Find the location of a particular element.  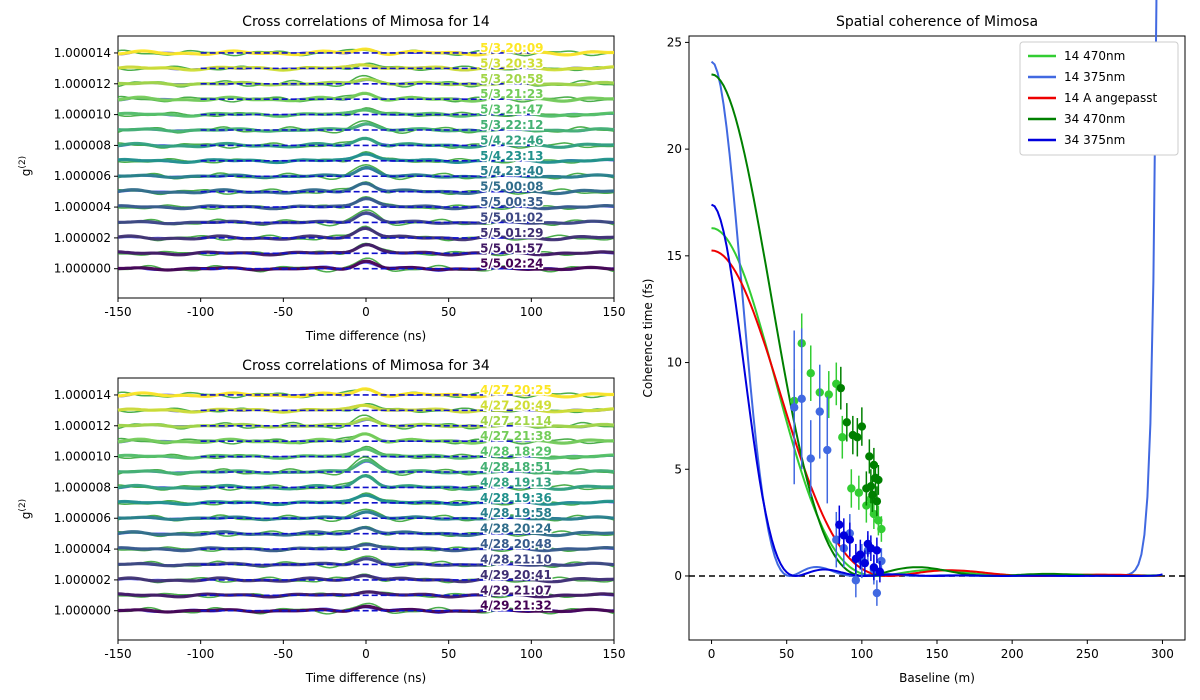

p34-series-label-13: 4/29 21:07 is located at coordinates (516, 590).